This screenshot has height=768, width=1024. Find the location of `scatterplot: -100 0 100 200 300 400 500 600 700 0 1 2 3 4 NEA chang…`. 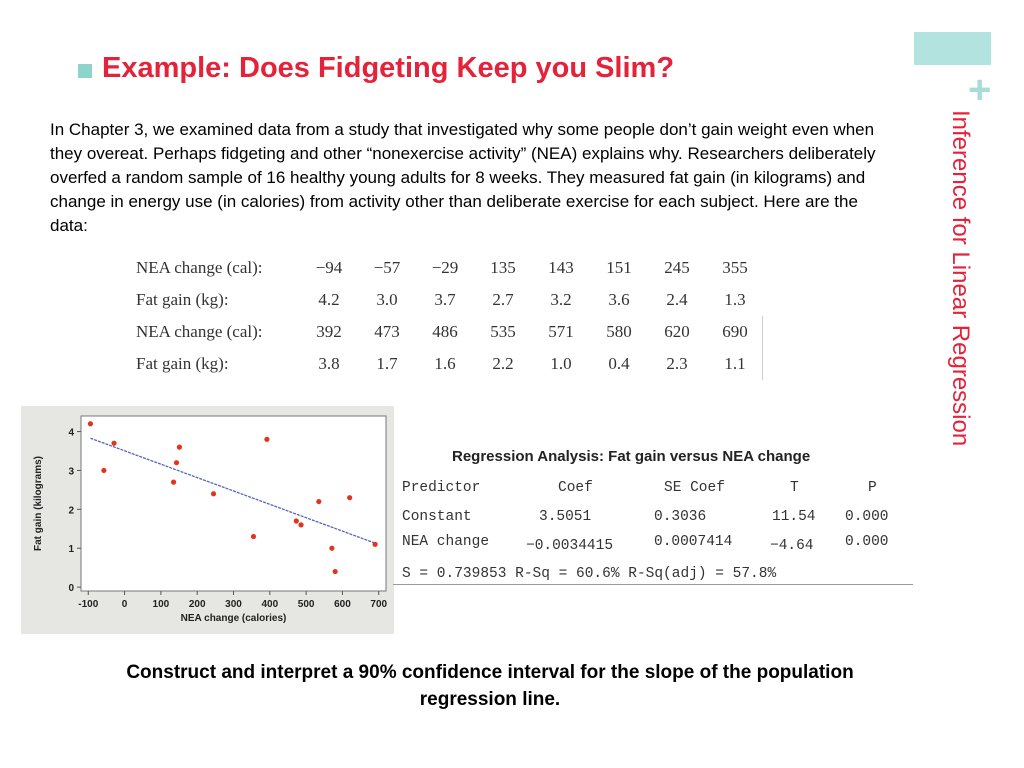

scatterplot: -100 0 100 200 300 400 500 600 700 0 1 2 3 4 NEA chang… is located at coordinates (207, 520).